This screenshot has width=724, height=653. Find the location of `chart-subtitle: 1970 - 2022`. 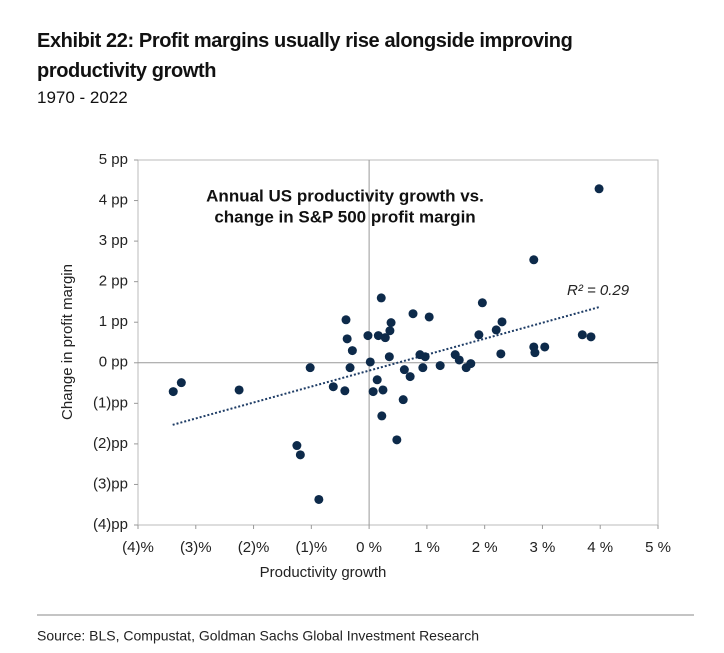

chart-subtitle: 1970 - 2022 is located at coordinates (82, 97).